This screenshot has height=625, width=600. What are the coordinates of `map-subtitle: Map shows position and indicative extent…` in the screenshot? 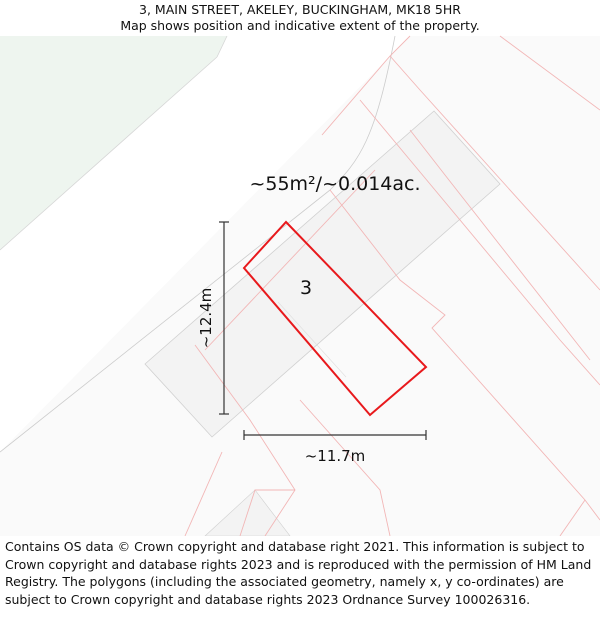 It's located at (300, 25).